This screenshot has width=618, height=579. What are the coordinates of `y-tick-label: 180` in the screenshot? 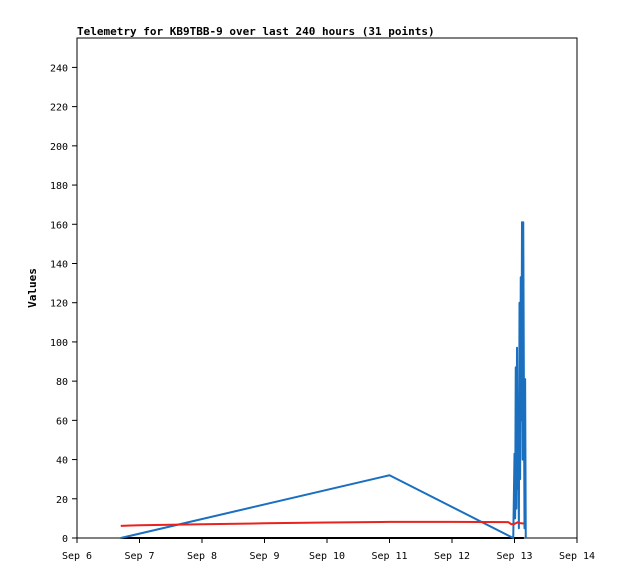 It's located at (59, 186).